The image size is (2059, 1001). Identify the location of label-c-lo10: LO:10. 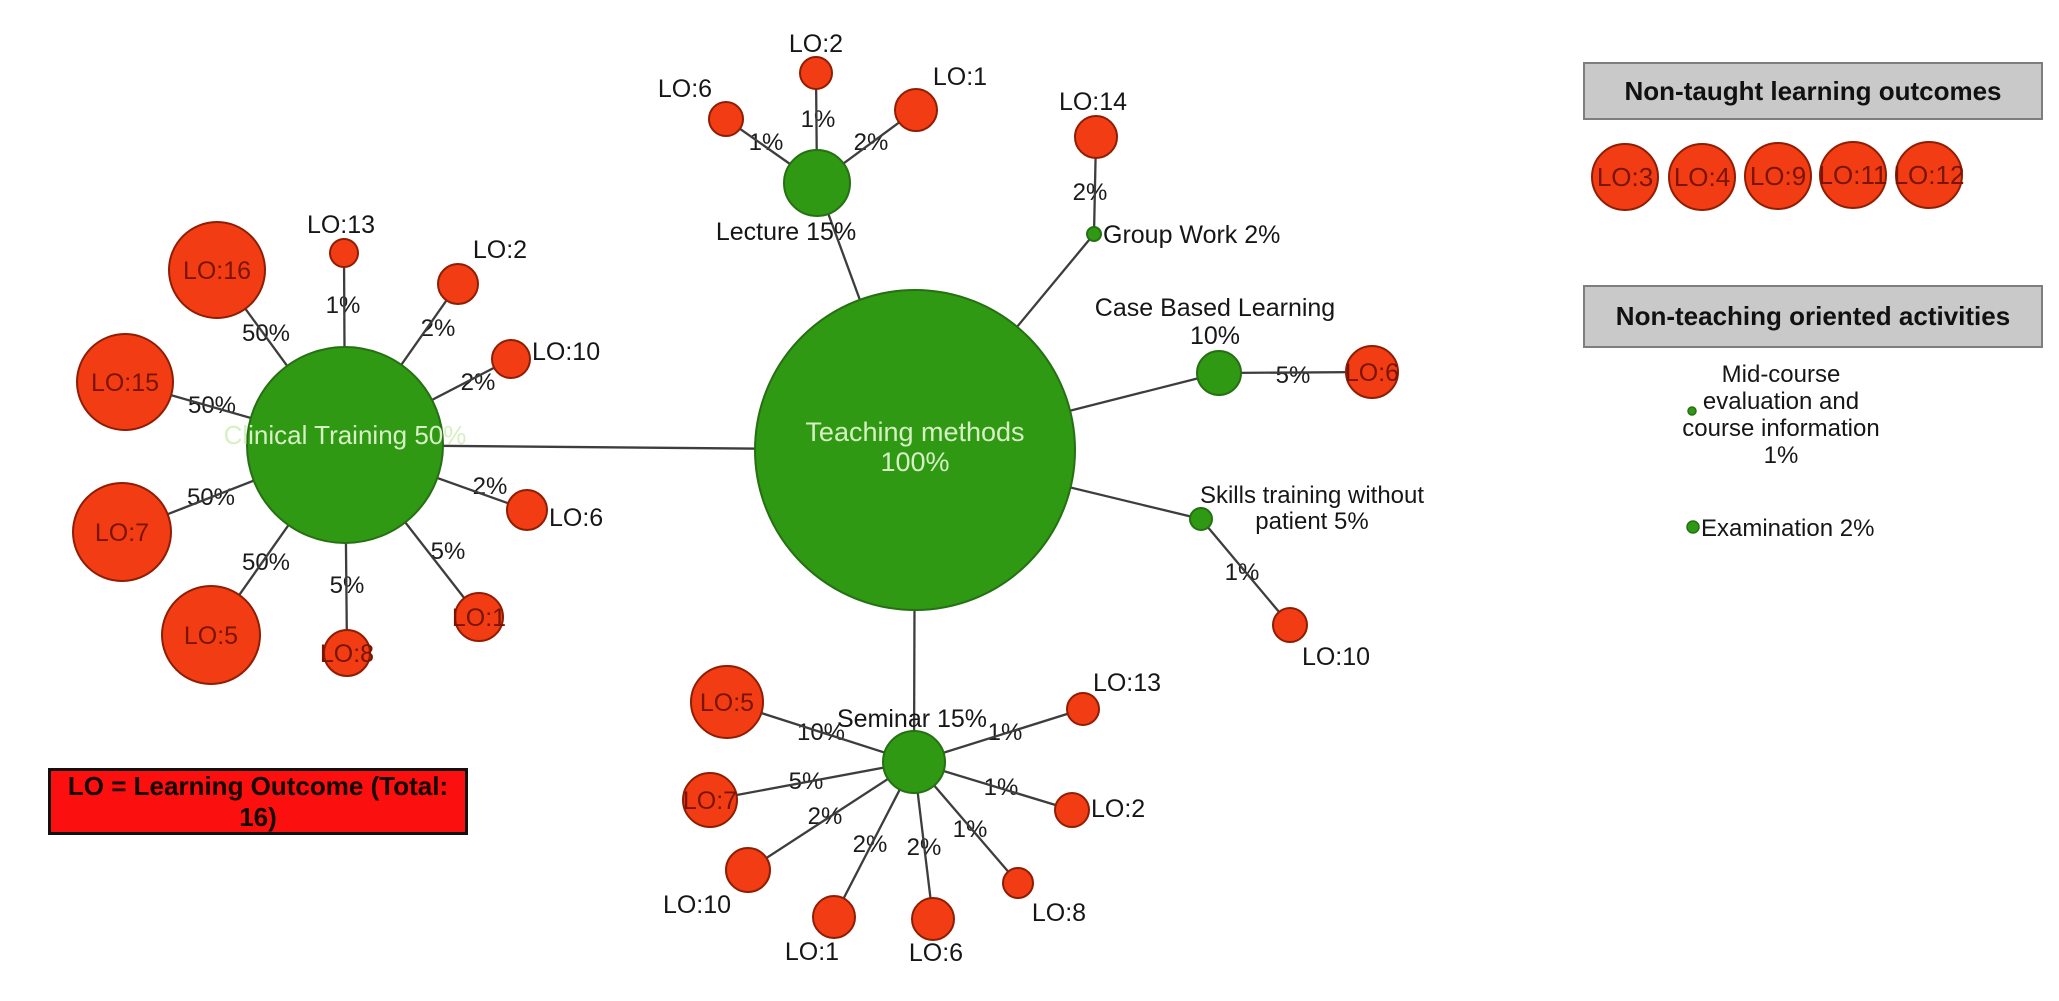
(566, 352).